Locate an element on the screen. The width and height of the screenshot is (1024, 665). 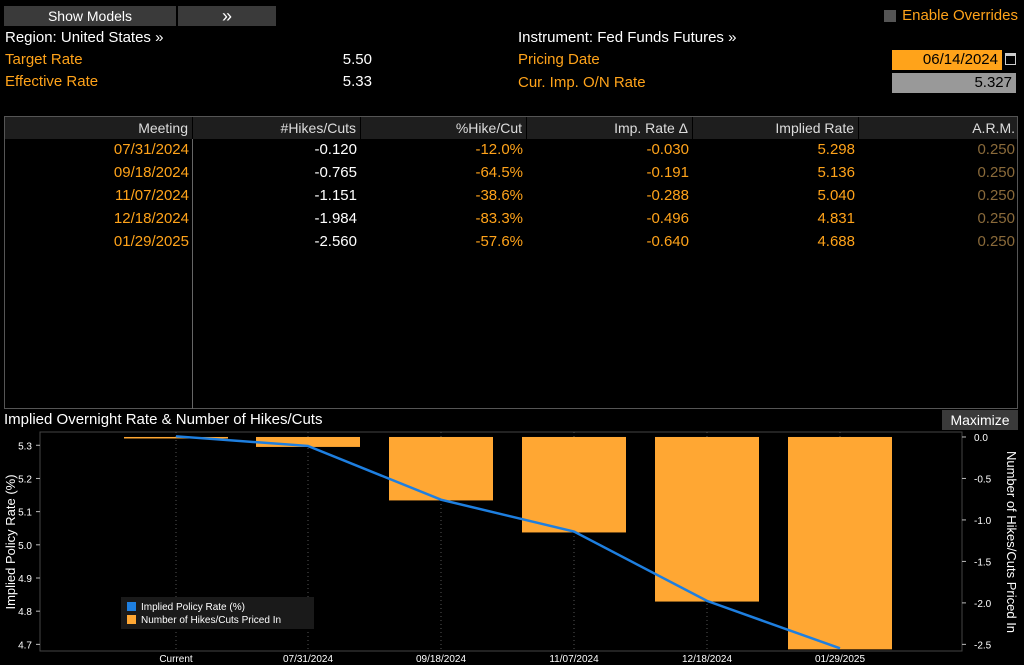
checkbox-icon is located at coordinates (890, 16).